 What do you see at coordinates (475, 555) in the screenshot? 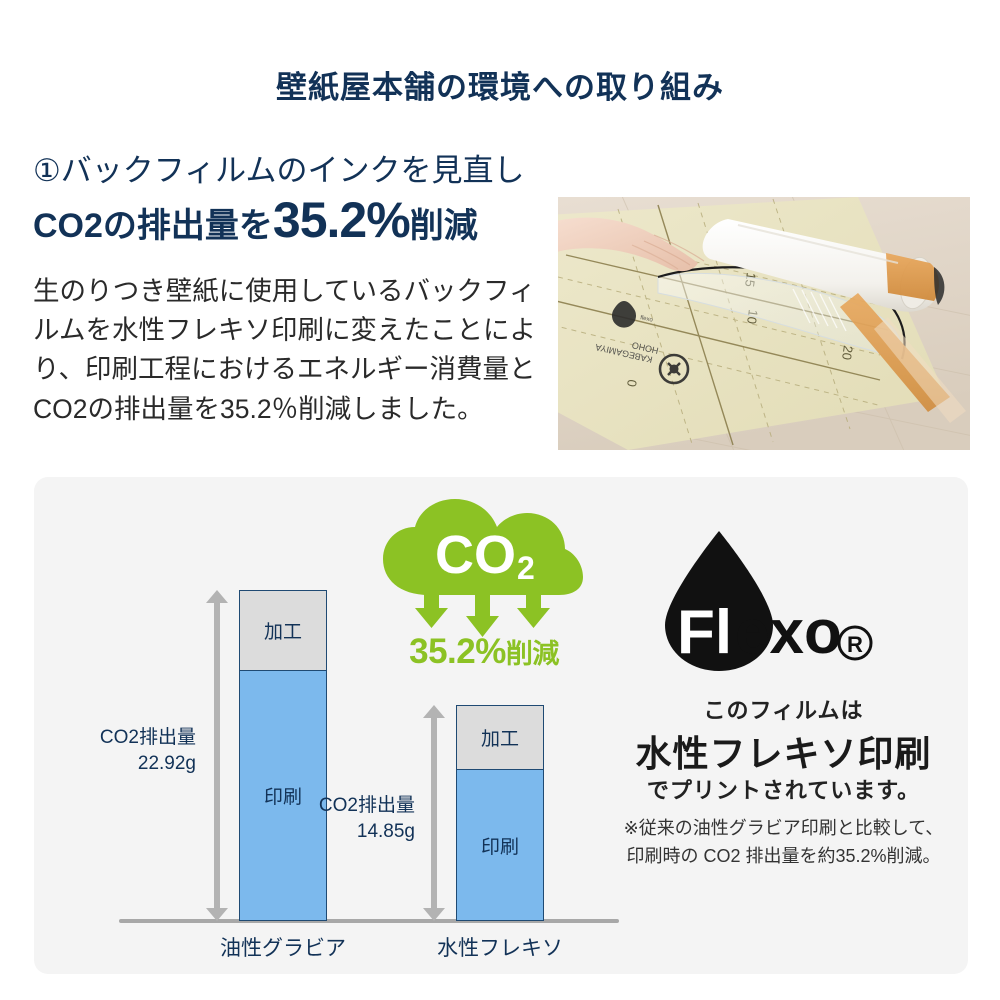
I see `co2-label-text: CO` at bounding box center [475, 555].